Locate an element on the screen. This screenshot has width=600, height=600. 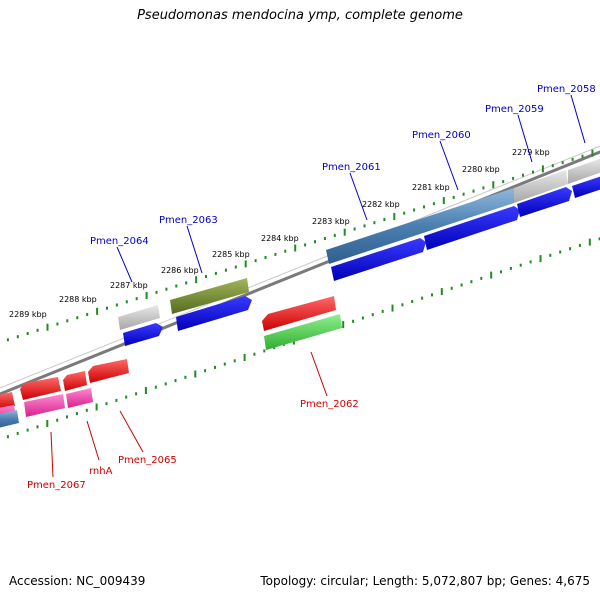
kbp-label: 2280 kbp is located at coordinates (481, 169).